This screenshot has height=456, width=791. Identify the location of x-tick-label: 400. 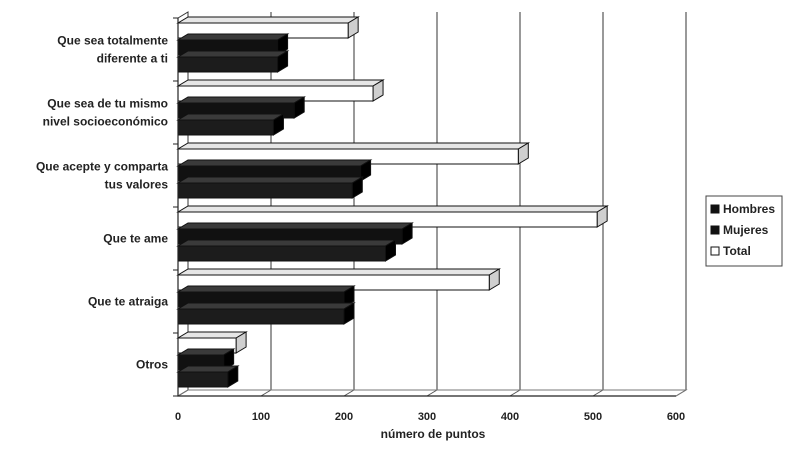
(510, 417).